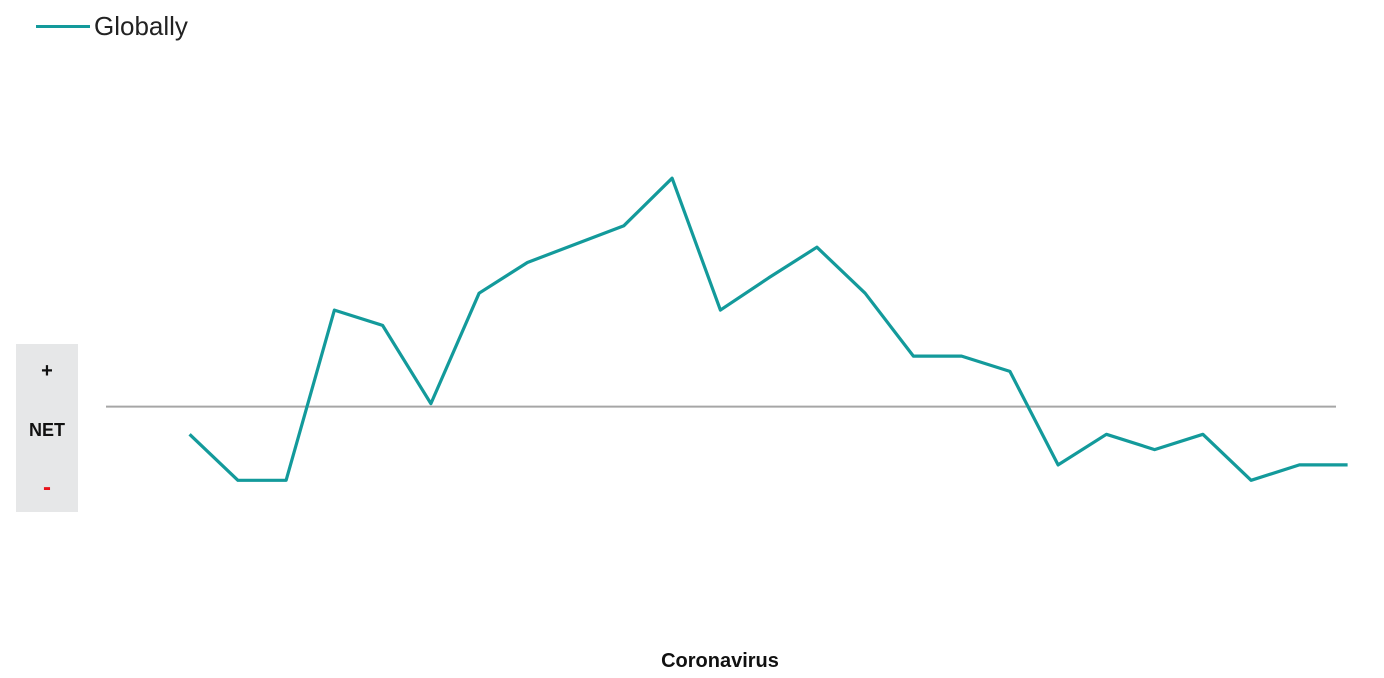 This screenshot has height=678, width=1384. I want to click on chart-legend: Globally, so click(112, 26).